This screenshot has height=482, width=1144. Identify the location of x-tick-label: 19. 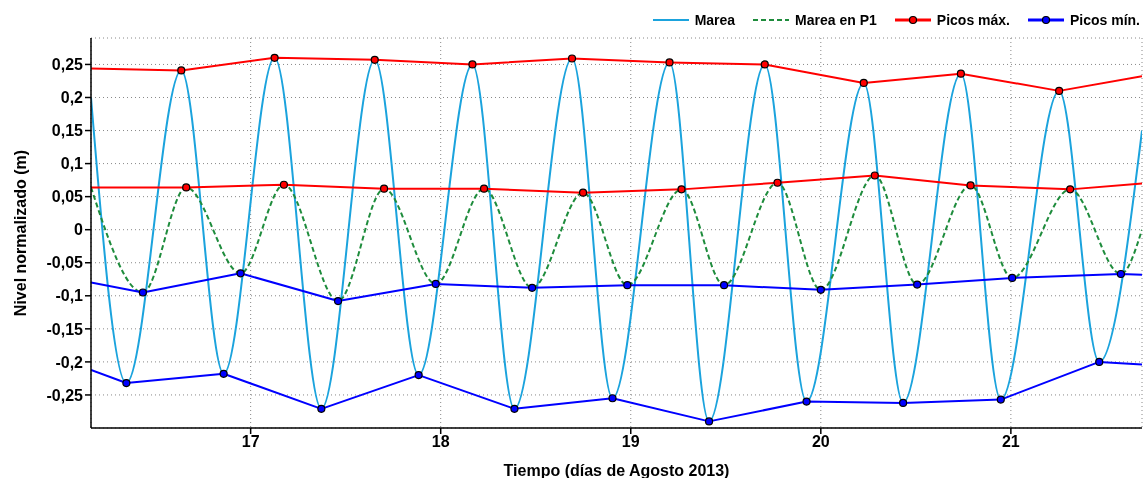
(630, 442).